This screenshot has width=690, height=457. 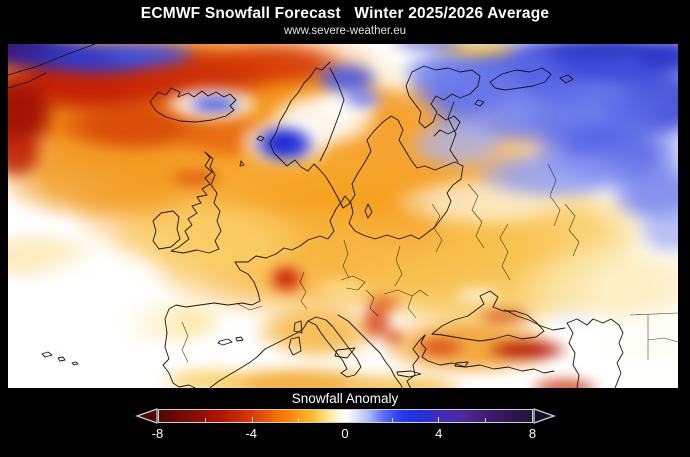 What do you see at coordinates (345, 31) in the screenshot?
I see `attribution-url: www.severe-weather.eu` at bounding box center [345, 31].